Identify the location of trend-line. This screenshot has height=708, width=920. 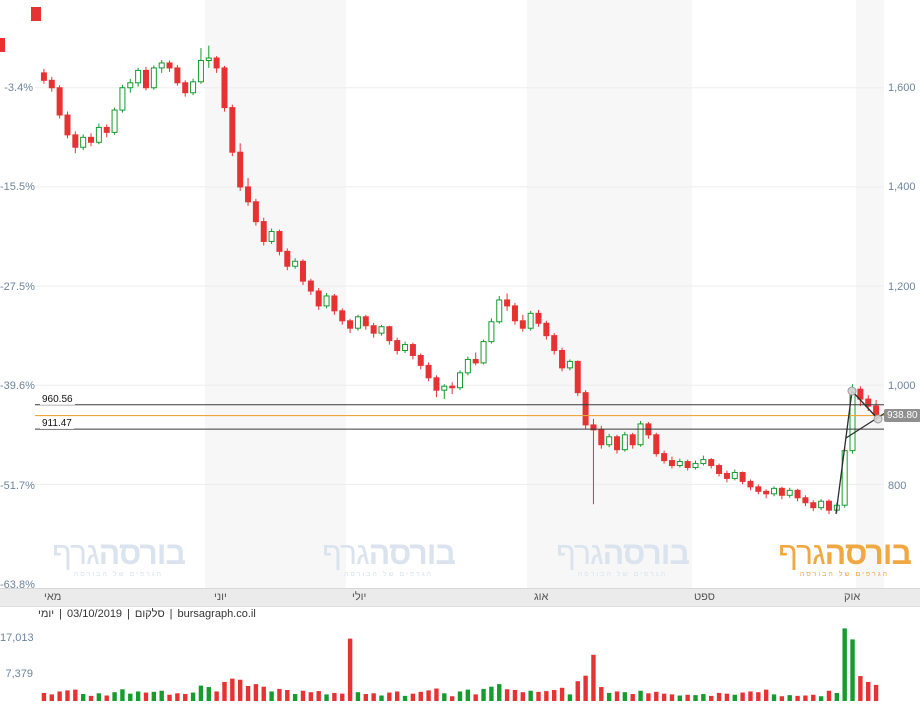
(865, 405).